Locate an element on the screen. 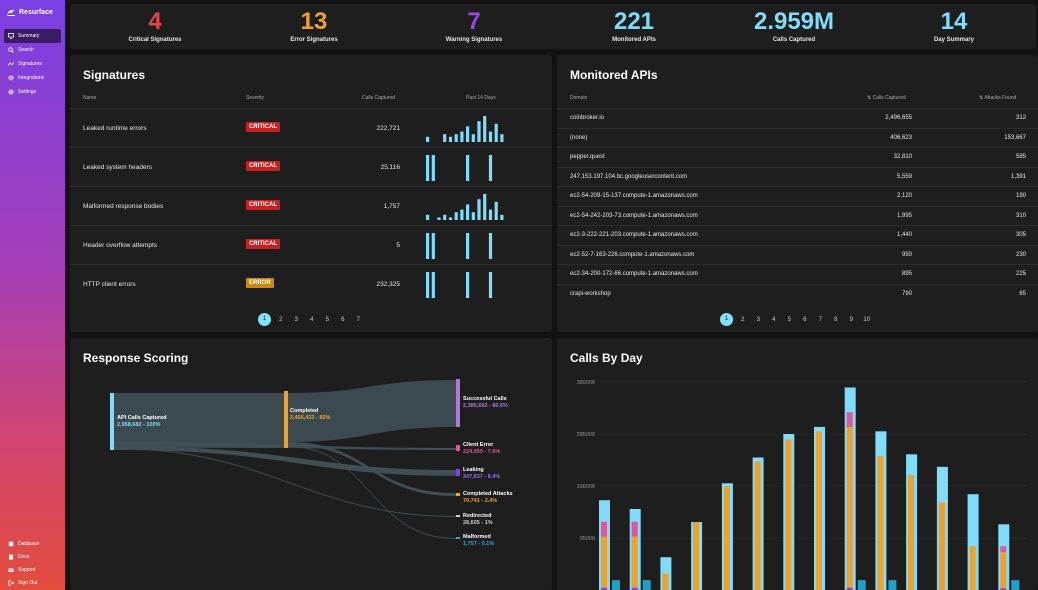 Image resolution: width=1038 pixels, height=590 pixels. node-value: 247,837 - 8.4% is located at coordinates (482, 477).